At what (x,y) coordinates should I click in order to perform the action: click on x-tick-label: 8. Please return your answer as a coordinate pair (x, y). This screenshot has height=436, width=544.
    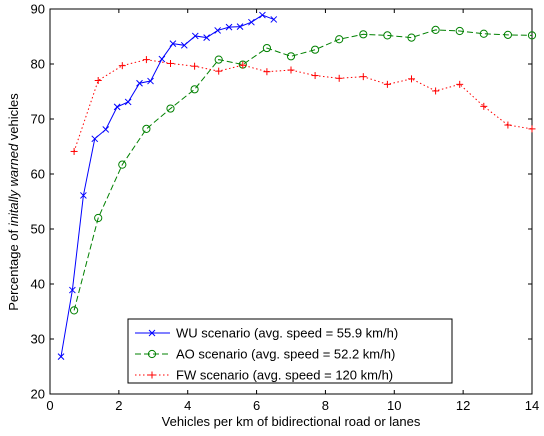
    Looking at the image, I should click on (325, 405).